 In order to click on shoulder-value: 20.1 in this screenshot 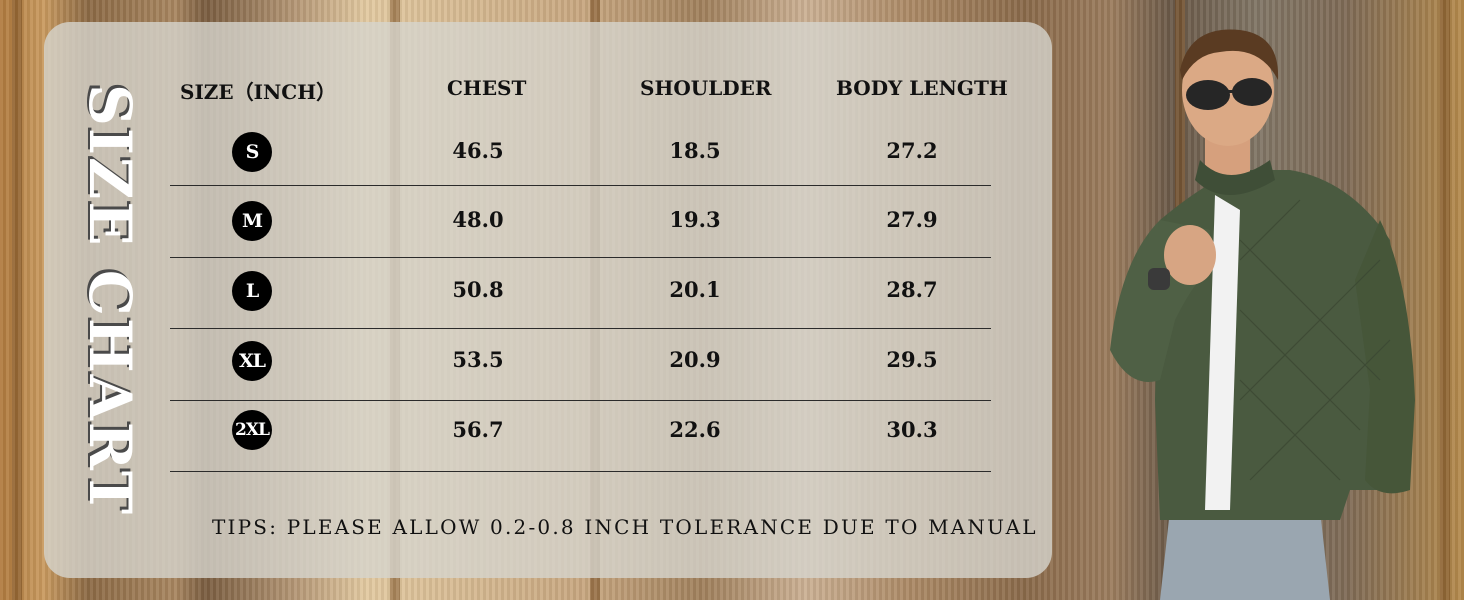, I will do `click(695, 289)`.